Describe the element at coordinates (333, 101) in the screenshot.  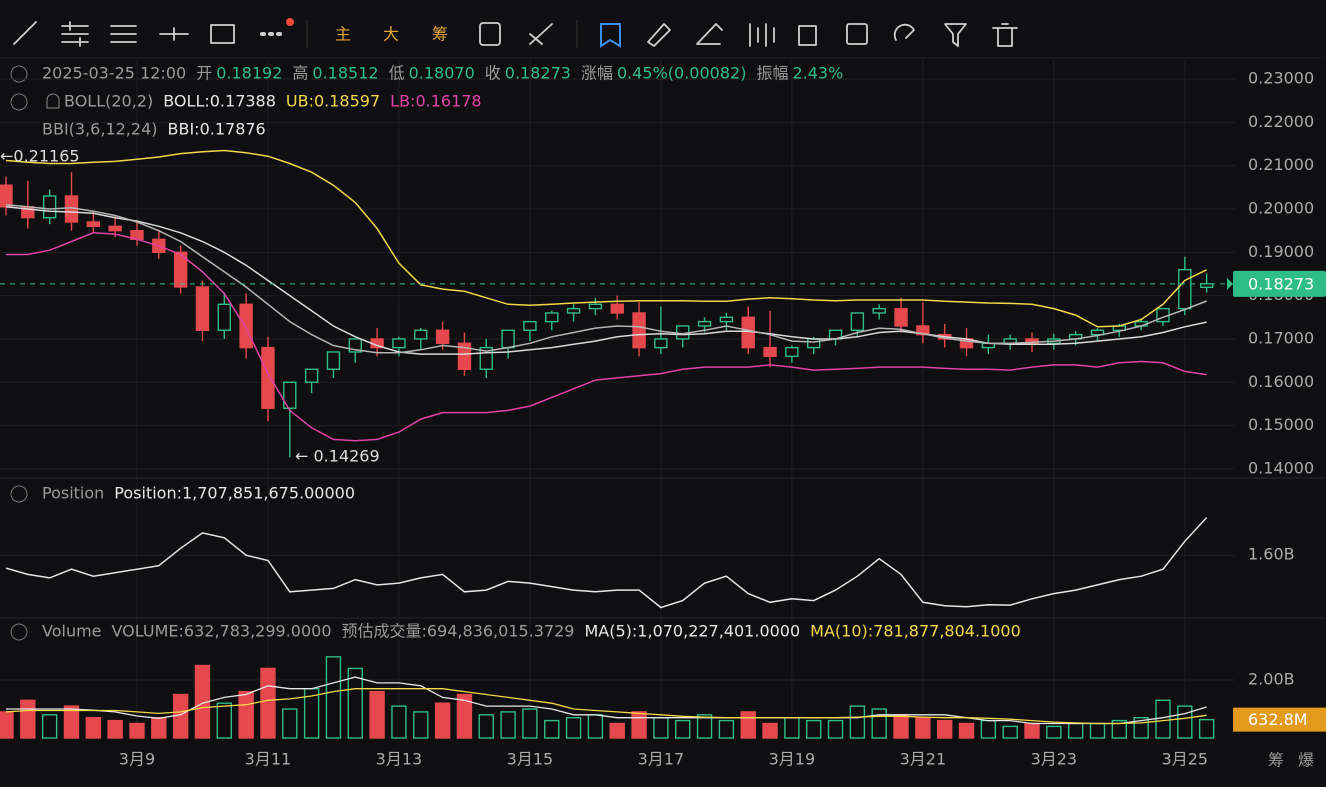
I see `info-text: UB:0.18597` at that location.